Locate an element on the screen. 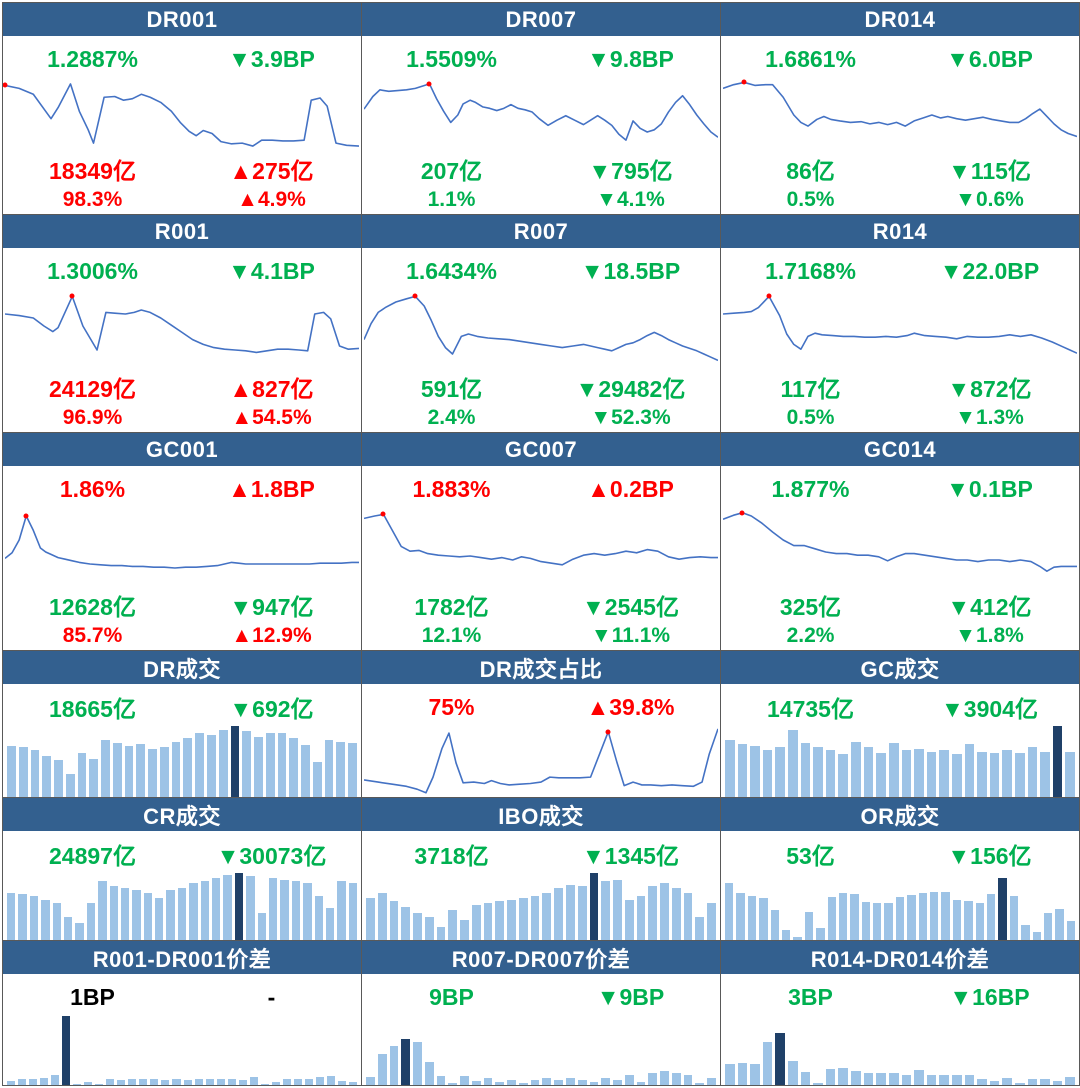 The image size is (1080, 1088). panel-title-or-volume: OR成交 is located at coordinates (900, 814).